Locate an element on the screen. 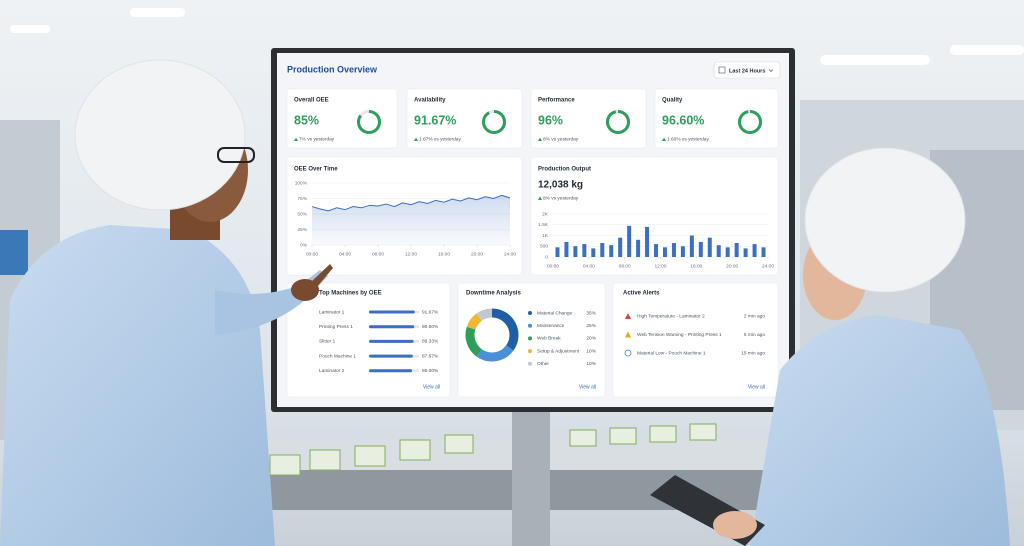 The height and width of the screenshot is (546, 1024). line is located at coordinates (411, 203).